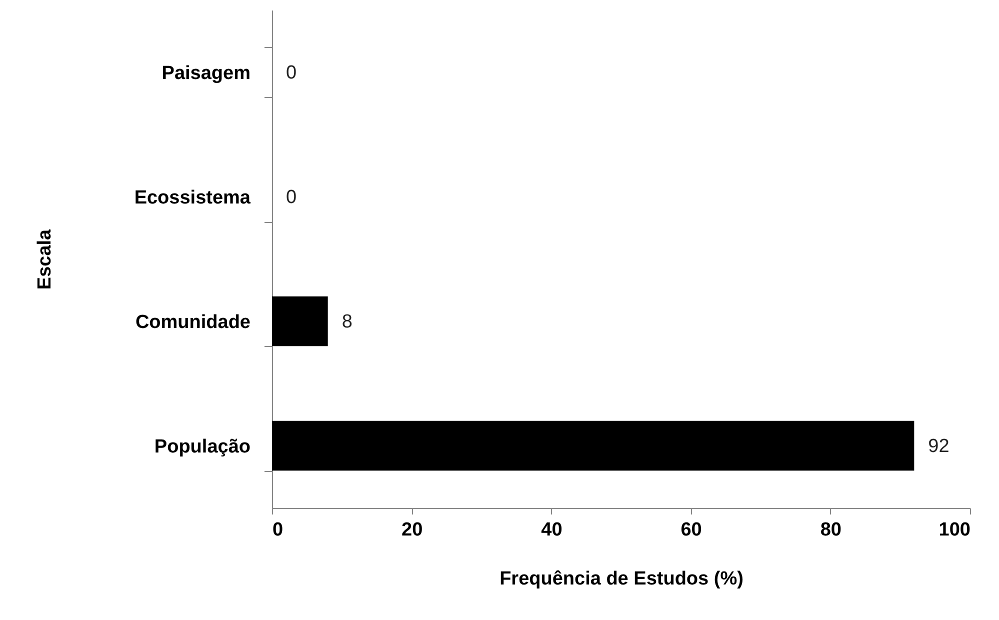  I want to click on x-tick-label: 0, so click(278, 530).